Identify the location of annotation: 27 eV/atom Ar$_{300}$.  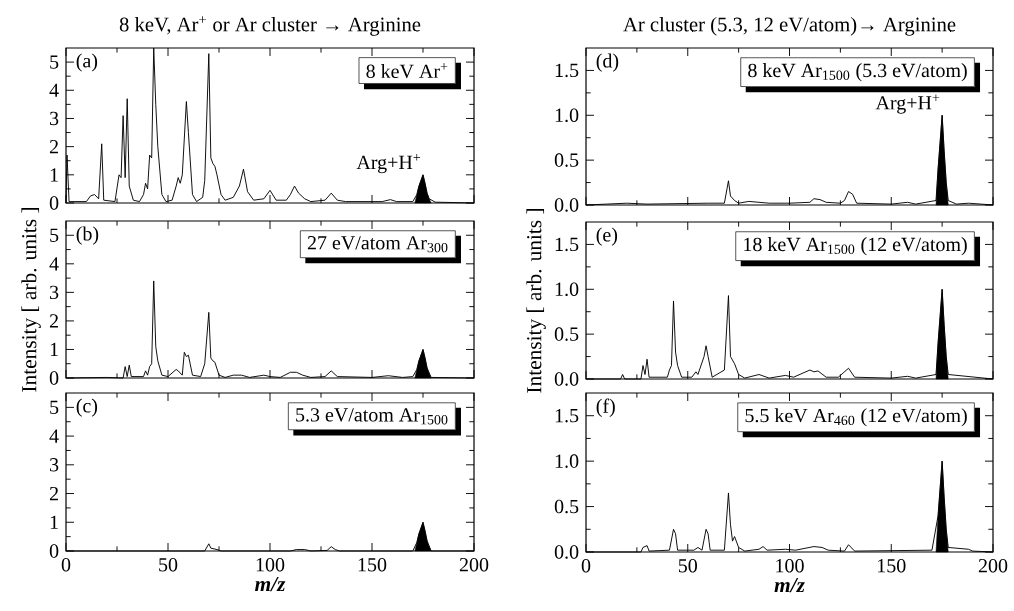
(377, 244).